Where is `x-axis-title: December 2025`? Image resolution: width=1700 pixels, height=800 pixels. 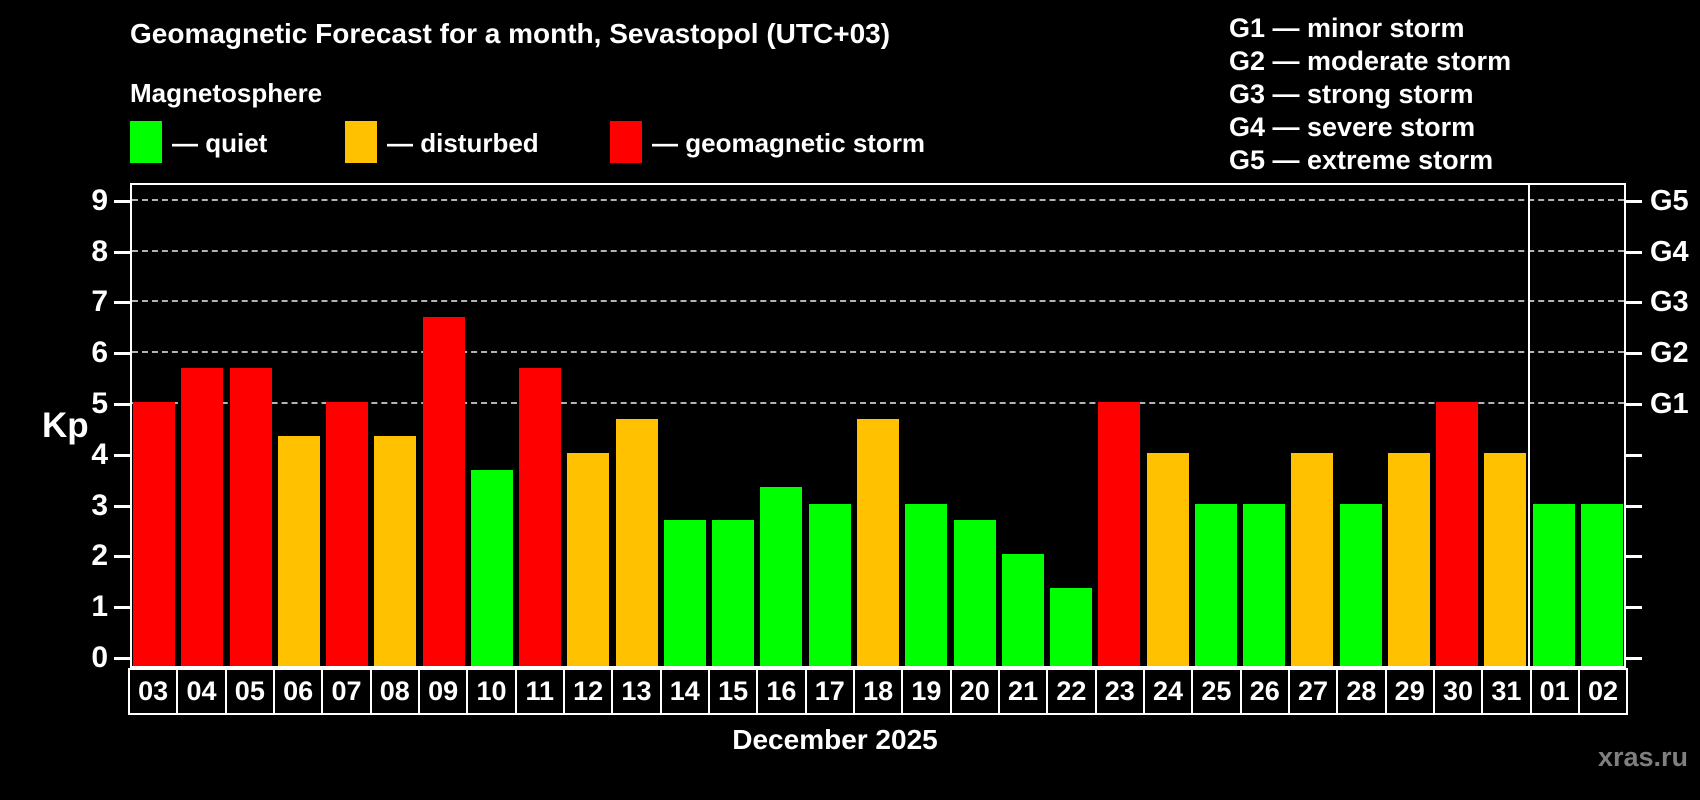
x-axis-title: December 2025 is located at coordinates (835, 739).